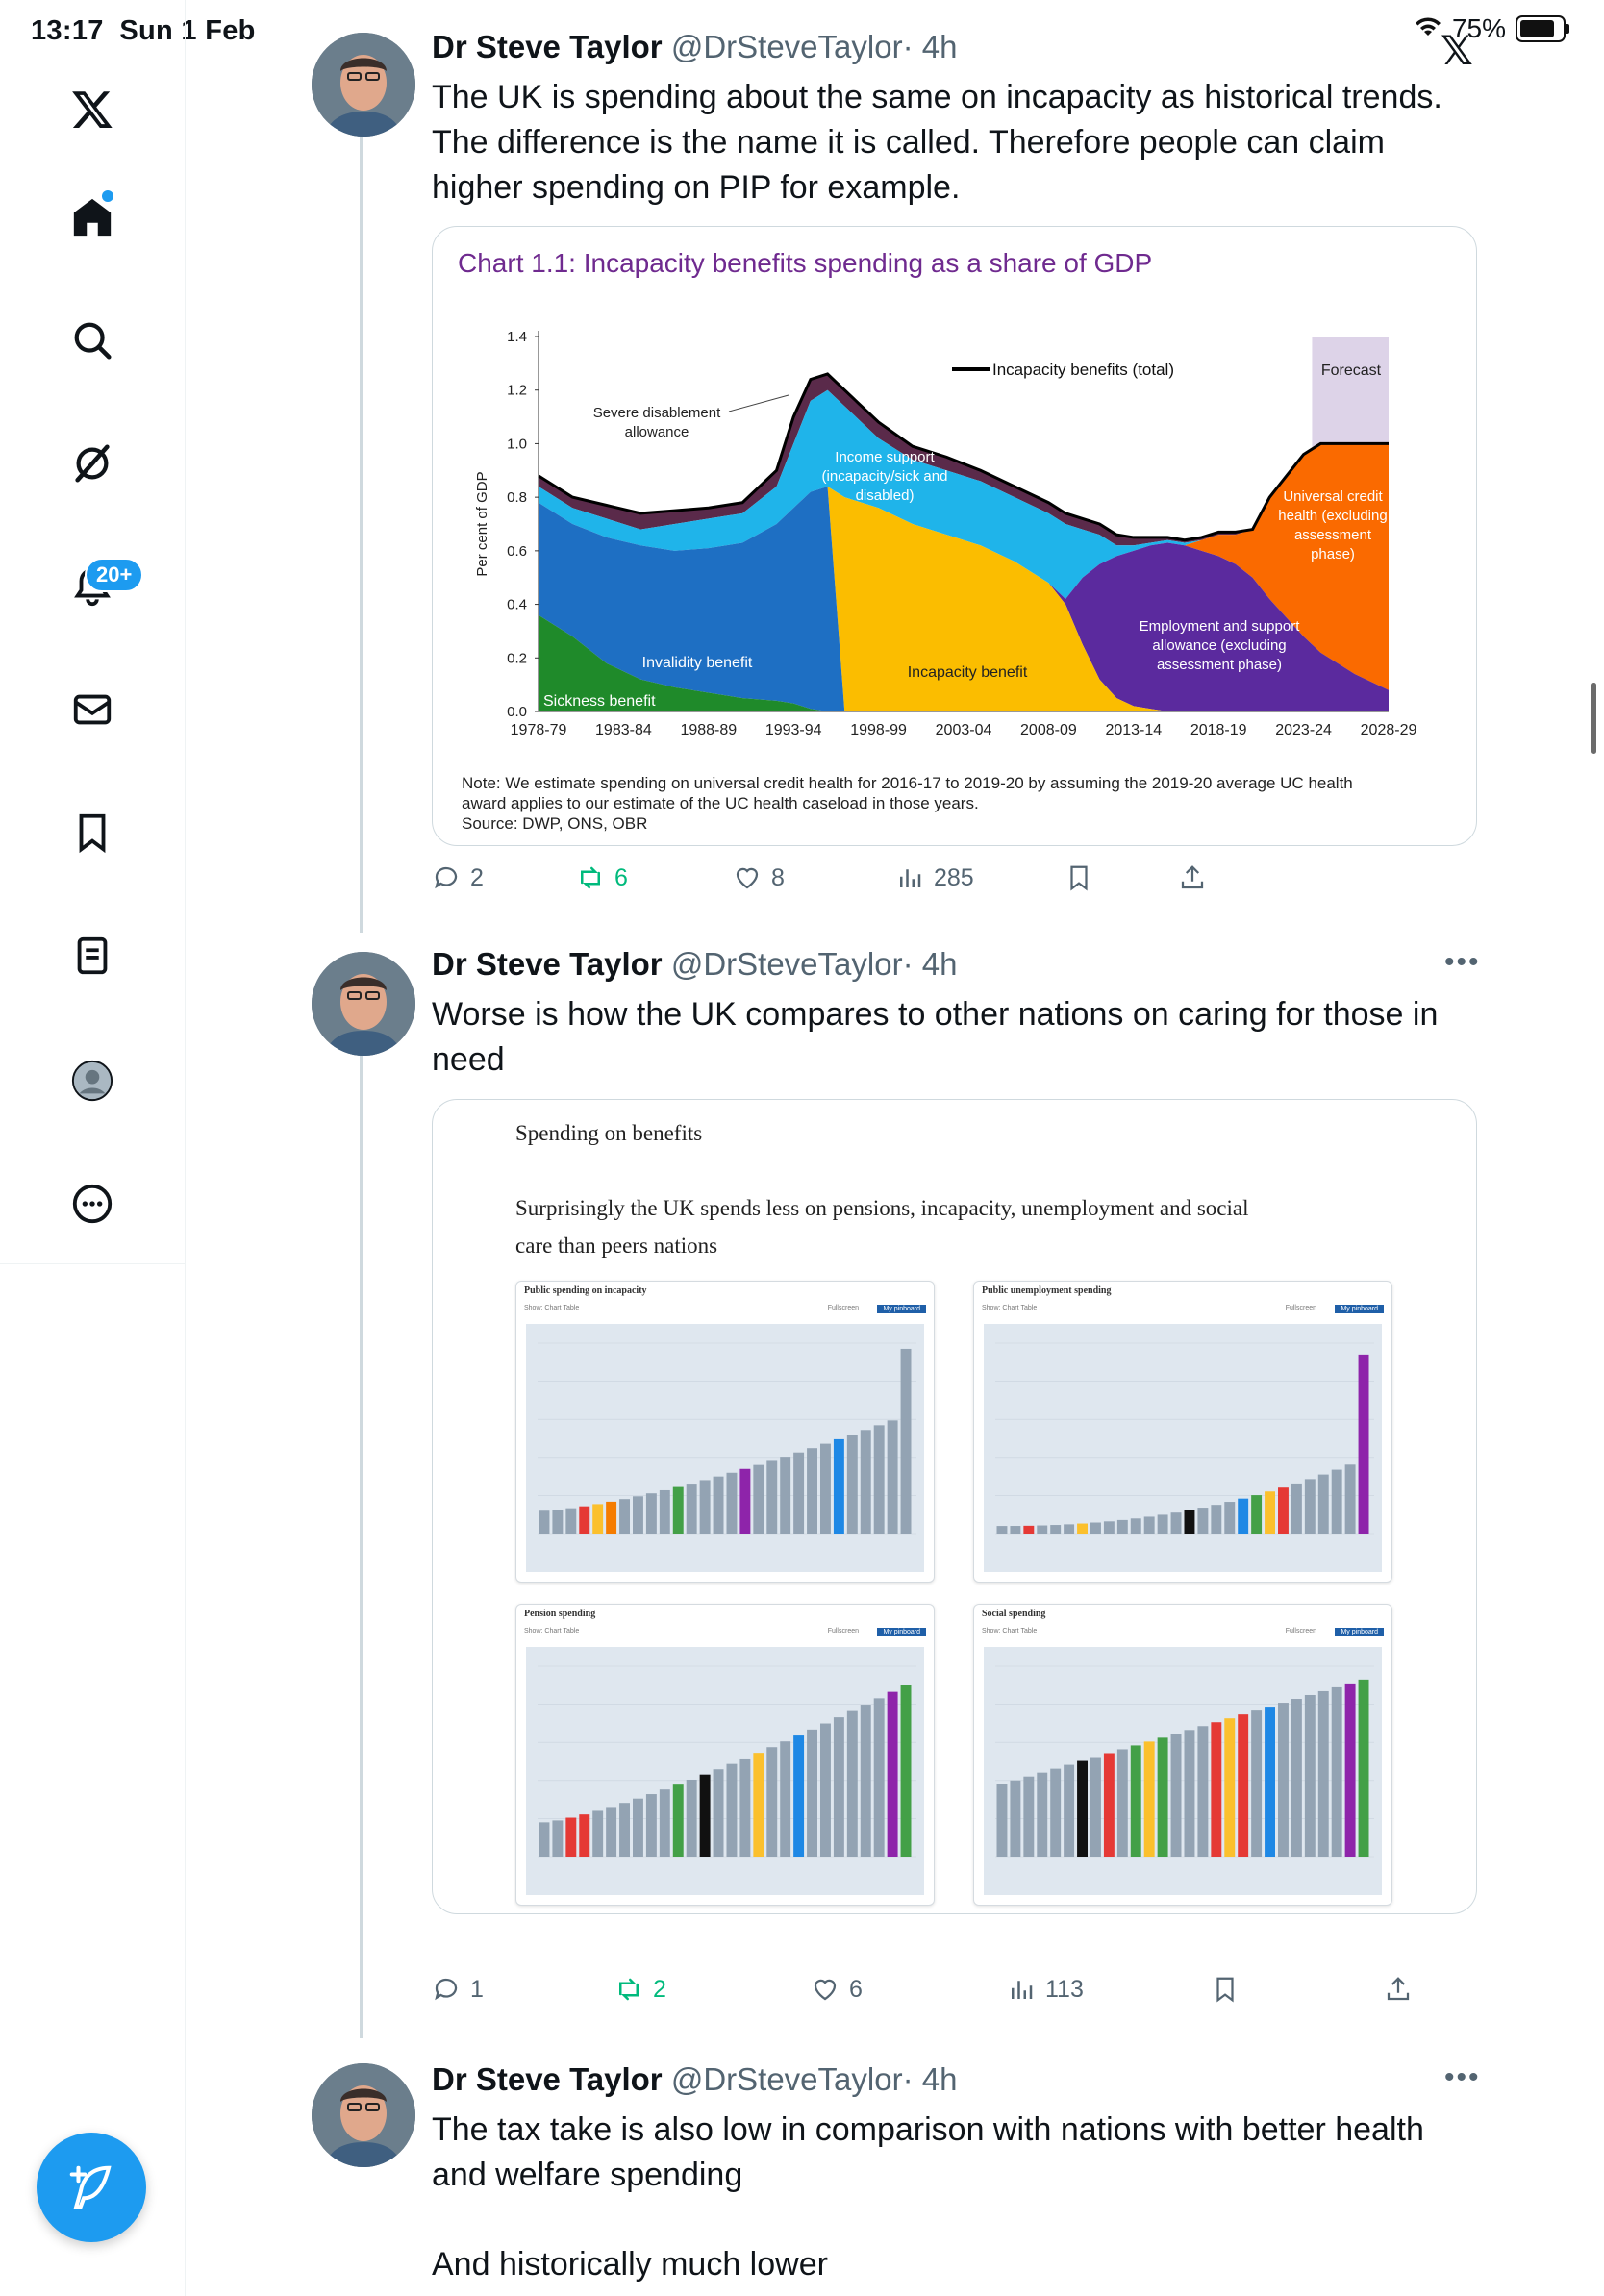 This screenshot has width=1604, height=2296. I want to click on incapacity-benefit-area, so click(964, 599).